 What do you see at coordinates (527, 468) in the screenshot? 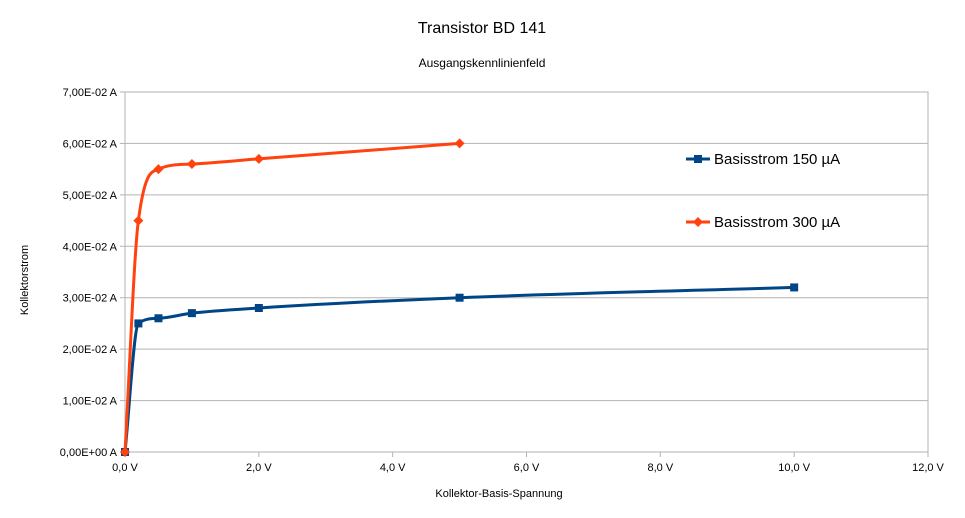
I see `x-tick-label: 6,0 V` at bounding box center [527, 468].